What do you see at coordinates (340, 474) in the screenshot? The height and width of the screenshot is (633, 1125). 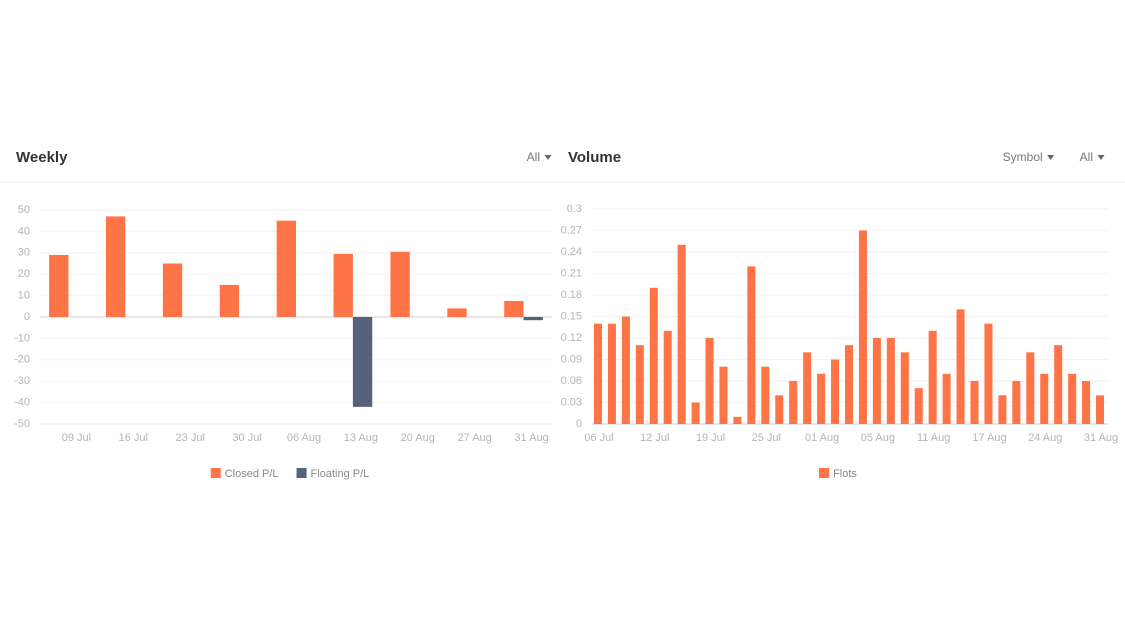 I see `legend-label: Floating P/L` at bounding box center [340, 474].